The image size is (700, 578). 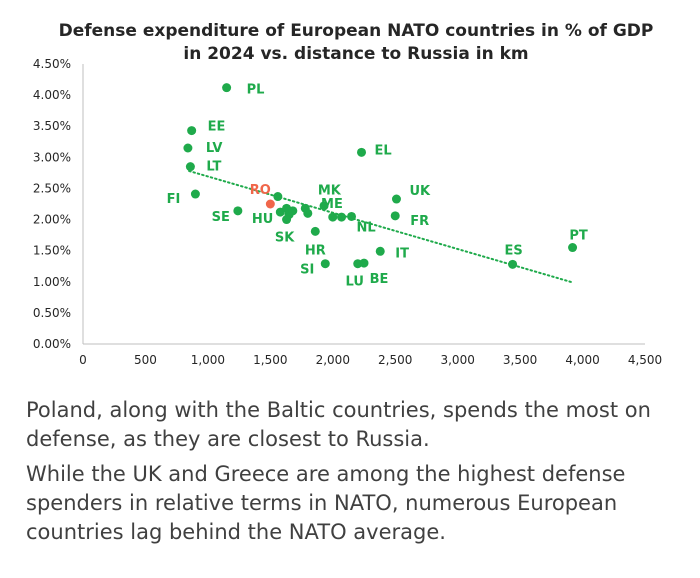 I want to click on point-label-se: SE, so click(x=221, y=217).